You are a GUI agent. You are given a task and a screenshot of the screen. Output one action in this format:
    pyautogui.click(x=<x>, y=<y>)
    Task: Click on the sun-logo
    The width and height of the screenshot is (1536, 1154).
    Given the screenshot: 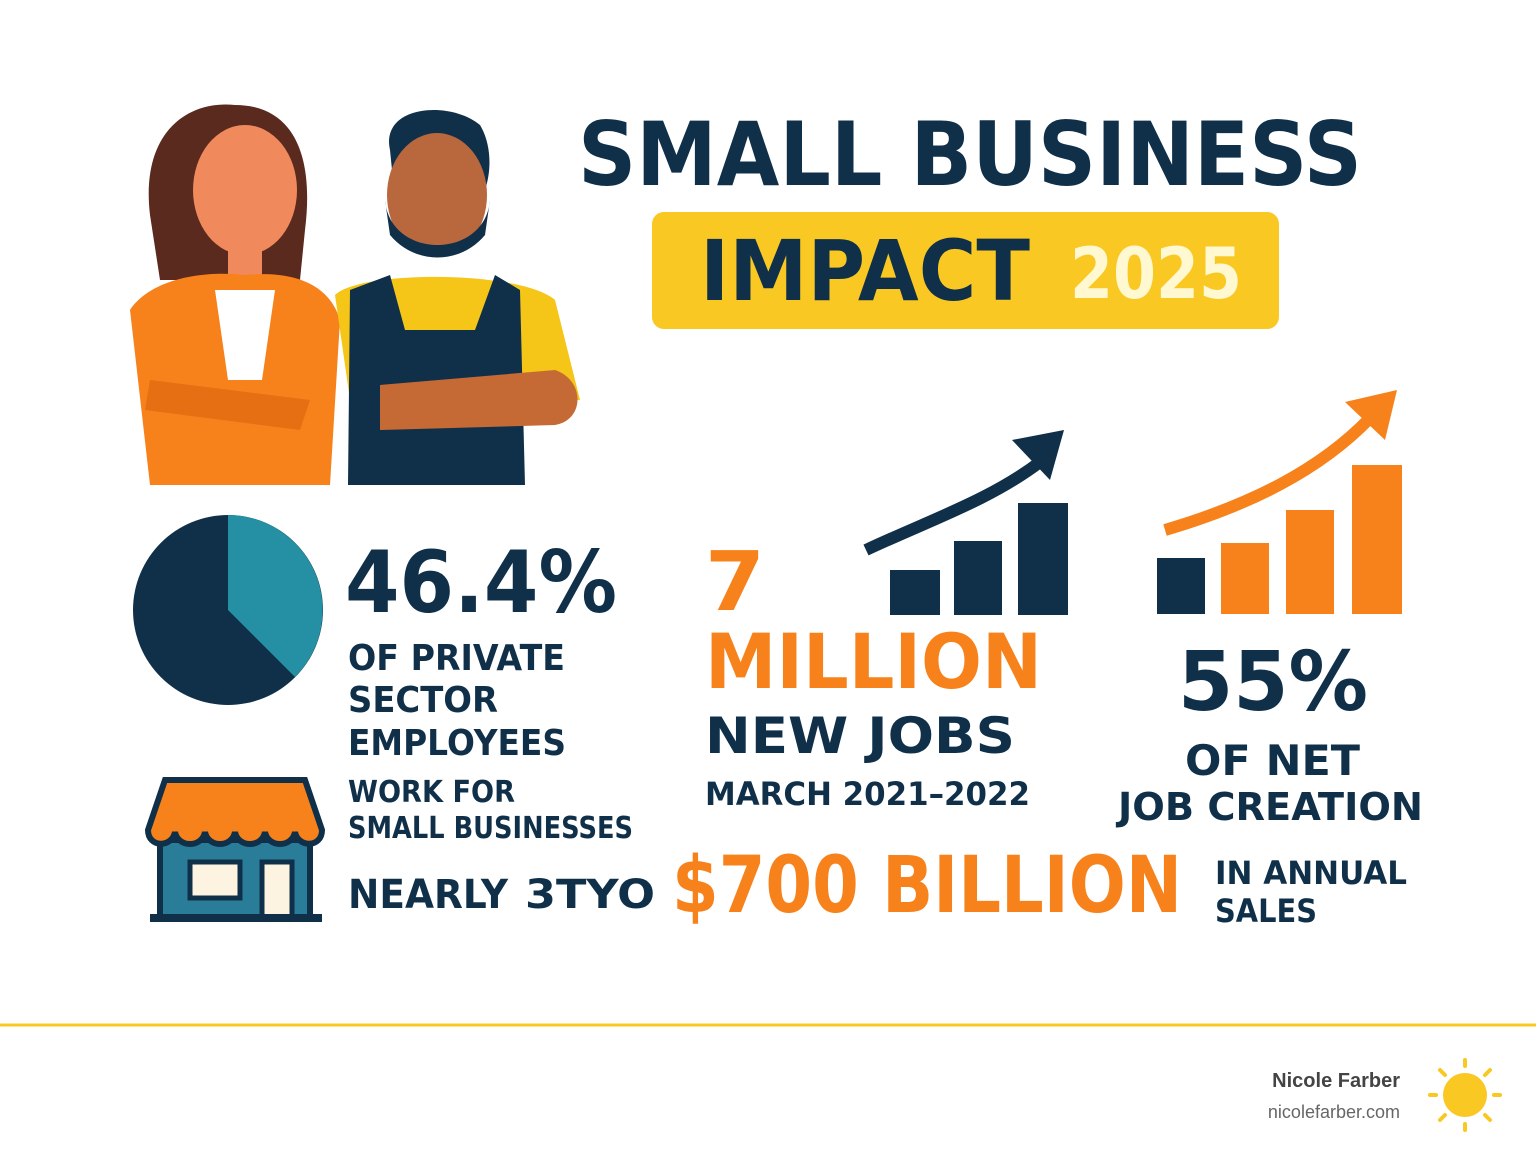 What is the action you would take?
    pyautogui.click(x=1465, y=1095)
    